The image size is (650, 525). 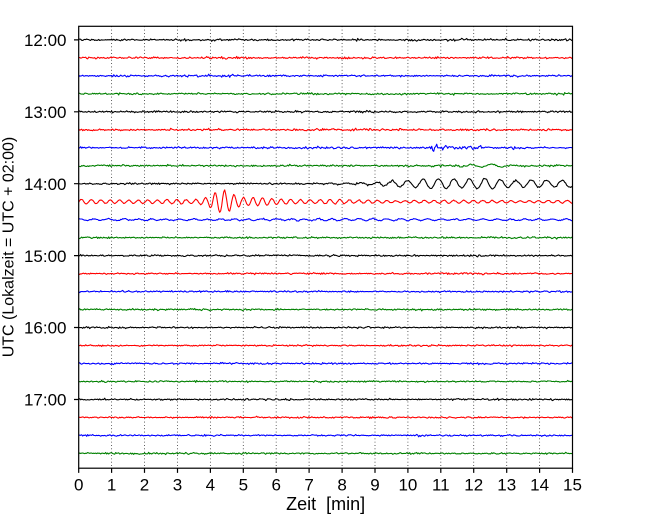 I want to click on svg-text: 0, so click(x=78, y=485).